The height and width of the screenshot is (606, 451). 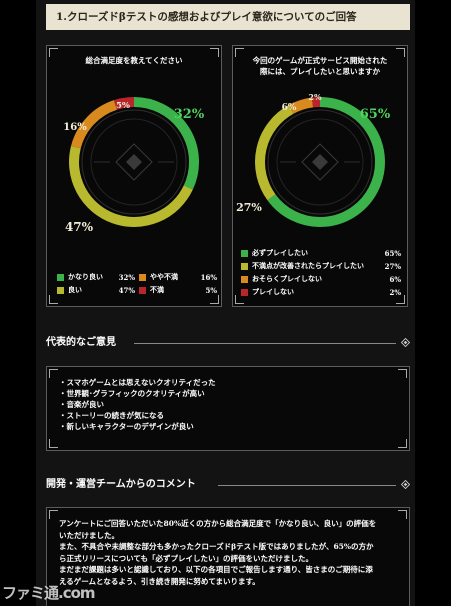 What do you see at coordinates (392, 266) in the screenshot?
I see `legend-value: 27%` at bounding box center [392, 266].